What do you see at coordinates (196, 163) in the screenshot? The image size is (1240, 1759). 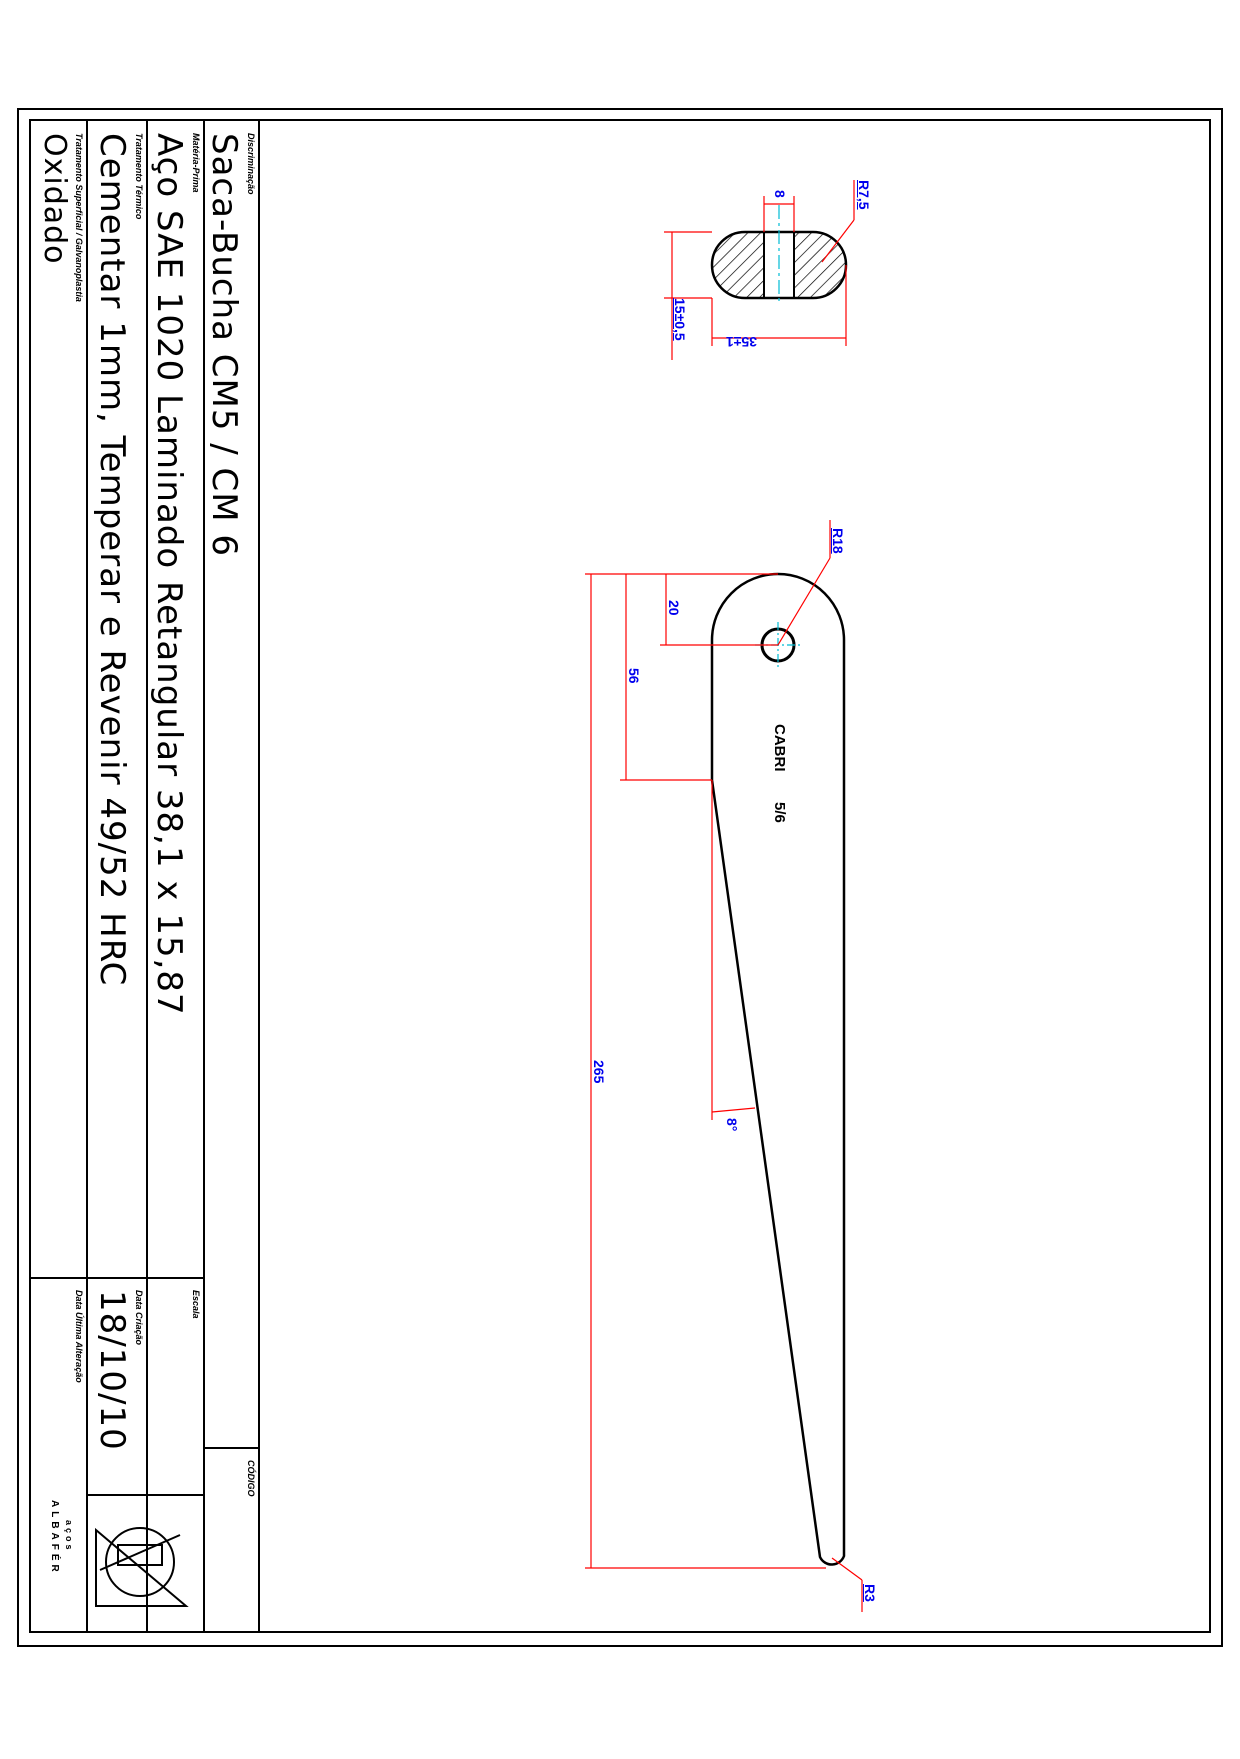 I see `raw-material-label: Matéria-Prima` at bounding box center [196, 163].